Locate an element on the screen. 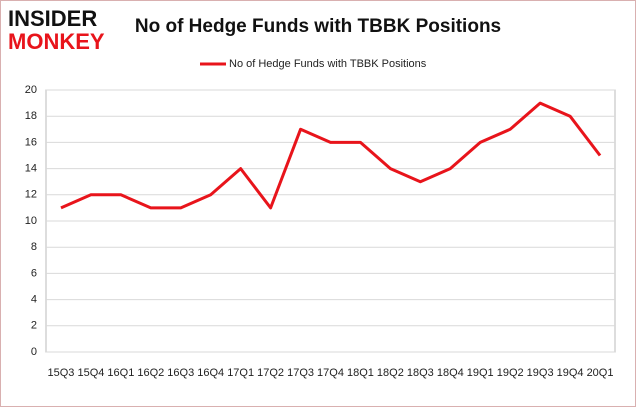 Image resolution: width=637 pixels, height=408 pixels. y-tick-label: 16 is located at coordinates (31, 142).